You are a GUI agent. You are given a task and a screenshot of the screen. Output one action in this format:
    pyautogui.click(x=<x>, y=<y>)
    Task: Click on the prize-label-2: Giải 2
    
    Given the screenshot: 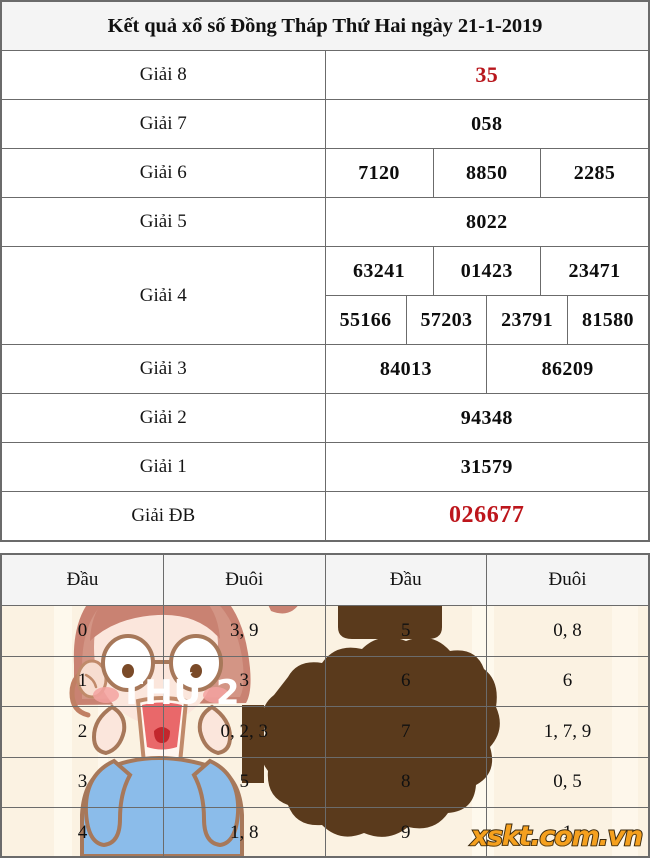 What is the action you would take?
    pyautogui.click(x=163, y=418)
    